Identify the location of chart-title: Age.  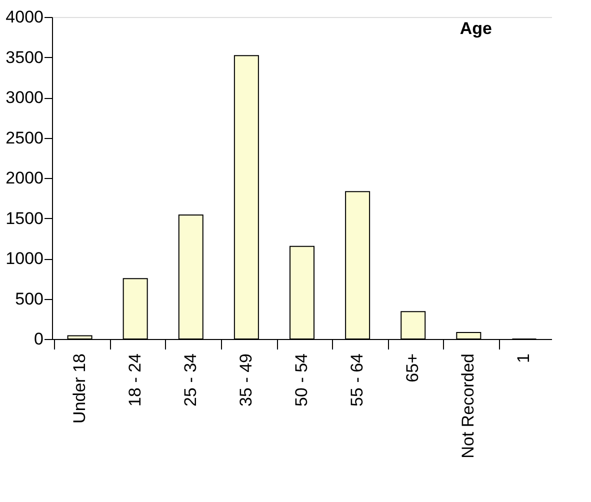
(476, 28).